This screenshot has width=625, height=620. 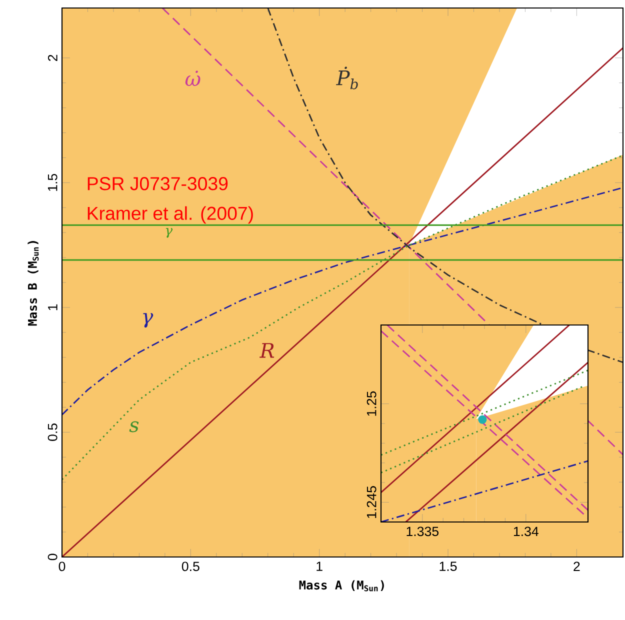 What do you see at coordinates (53, 307) in the screenshot?
I see `y-tick-label: 1` at bounding box center [53, 307].